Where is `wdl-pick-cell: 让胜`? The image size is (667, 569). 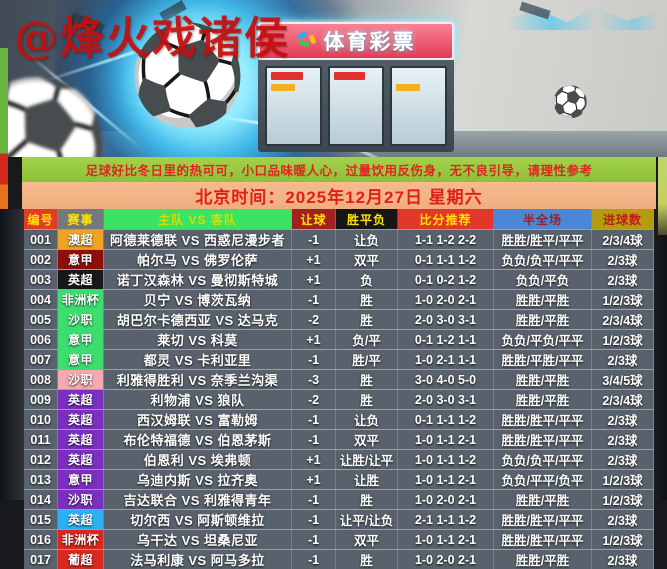
wdl-pick-cell: 让胜 is located at coordinates (367, 479).